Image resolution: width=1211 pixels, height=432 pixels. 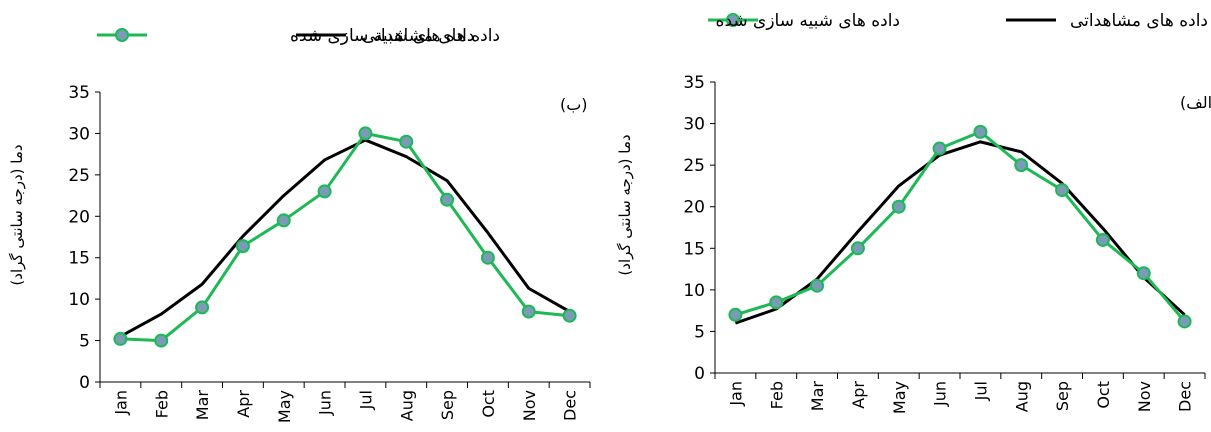 I want to click on legend-left: داده های شبیه سازی شده داده های مشاهداتی, so click(x=298, y=36).